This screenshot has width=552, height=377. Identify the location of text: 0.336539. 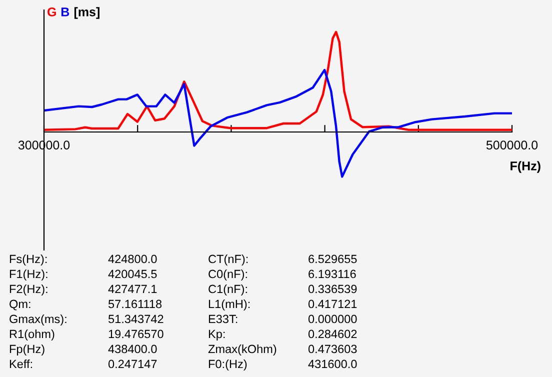
(332, 289).